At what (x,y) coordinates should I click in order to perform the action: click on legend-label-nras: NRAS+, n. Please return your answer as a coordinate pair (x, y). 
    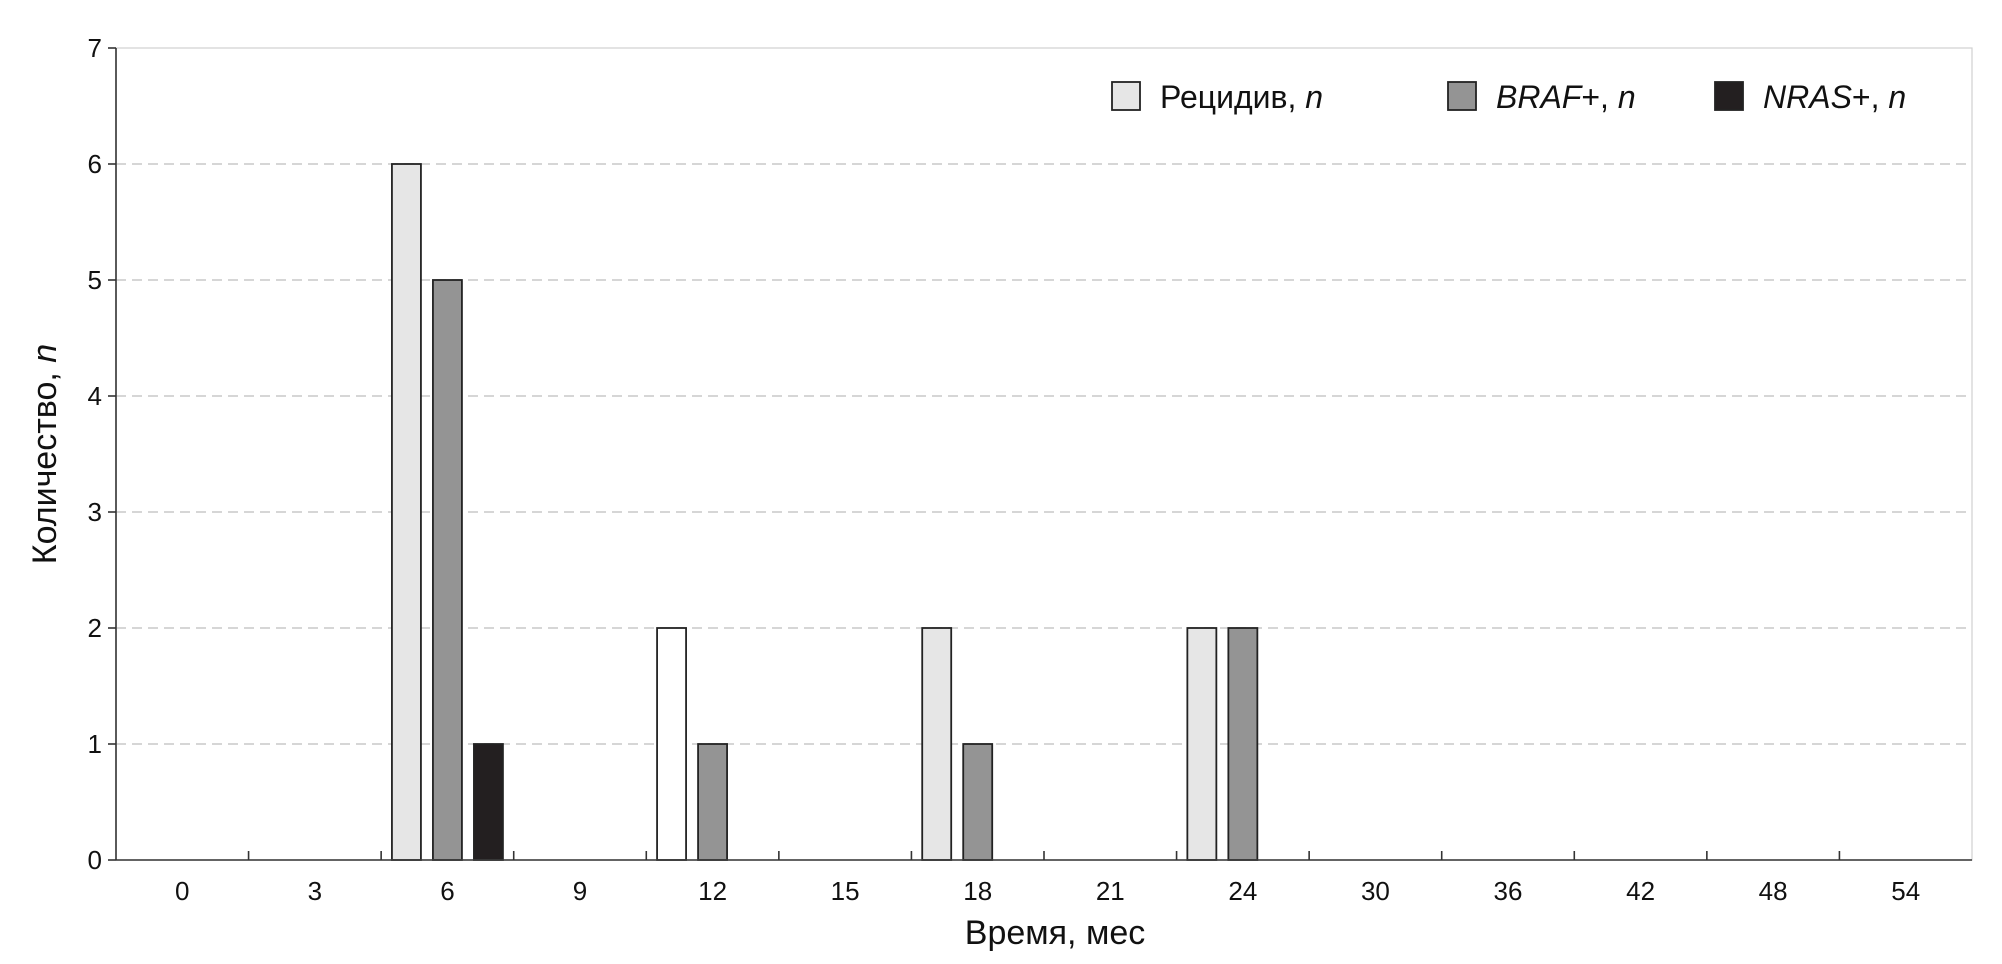
    Looking at the image, I should click on (1834, 97).